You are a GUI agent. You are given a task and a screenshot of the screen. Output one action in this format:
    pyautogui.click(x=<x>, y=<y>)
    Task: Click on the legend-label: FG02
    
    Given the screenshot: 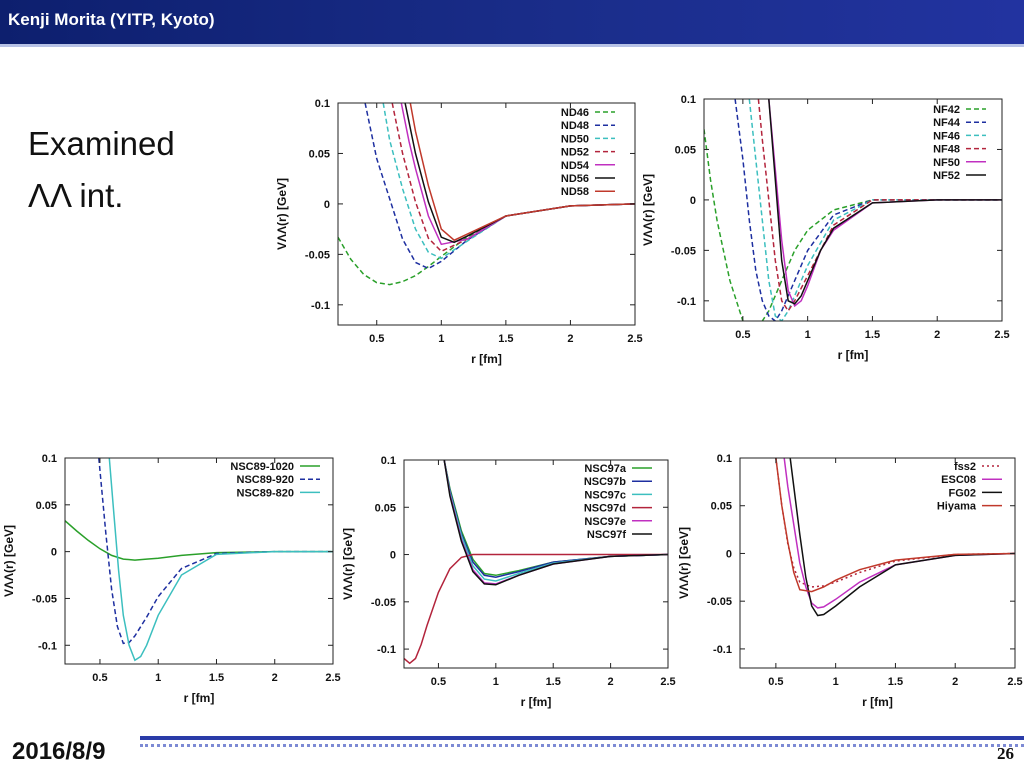 What is the action you would take?
    pyautogui.click(x=962, y=493)
    